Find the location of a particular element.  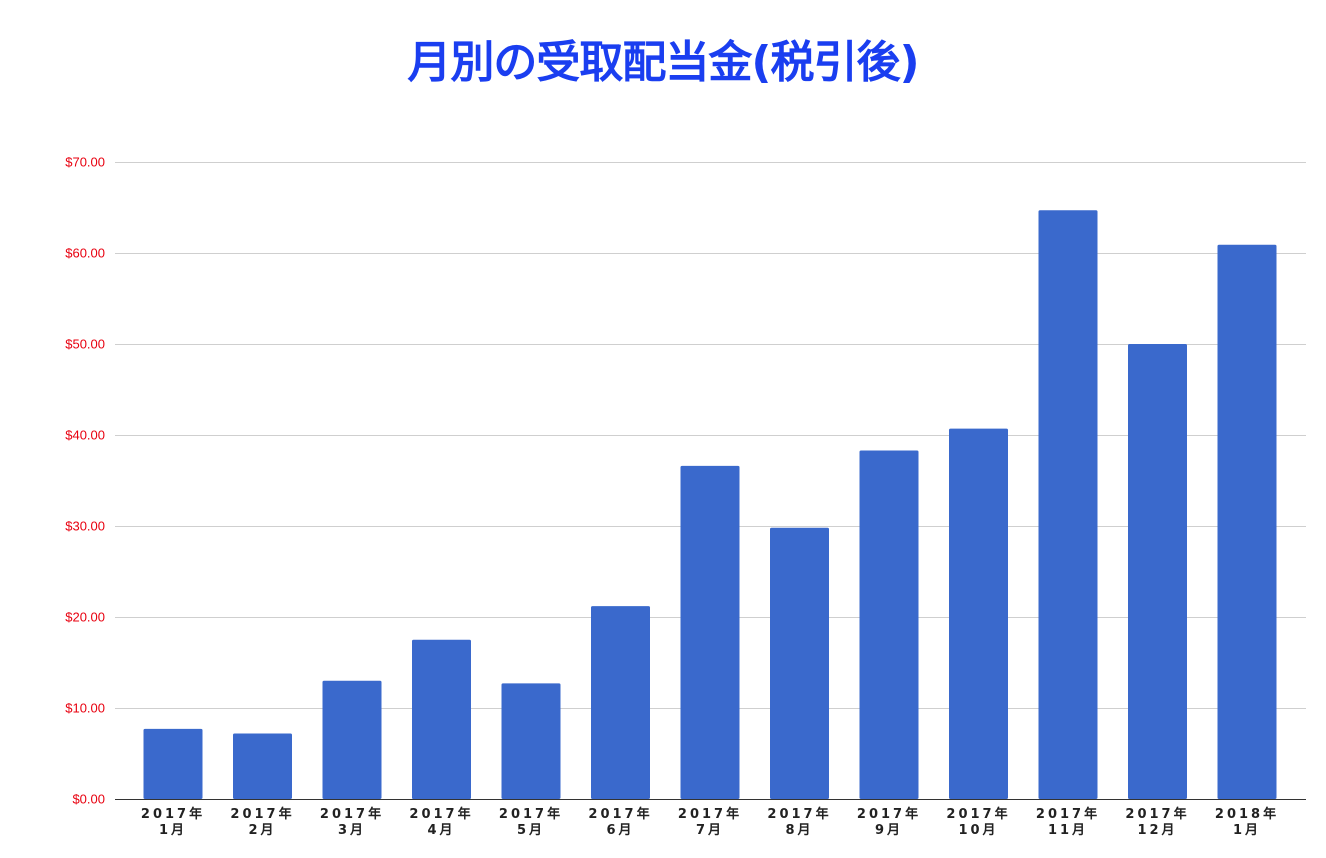

x-tick-label: 2017年 7月 is located at coordinates (710, 822).